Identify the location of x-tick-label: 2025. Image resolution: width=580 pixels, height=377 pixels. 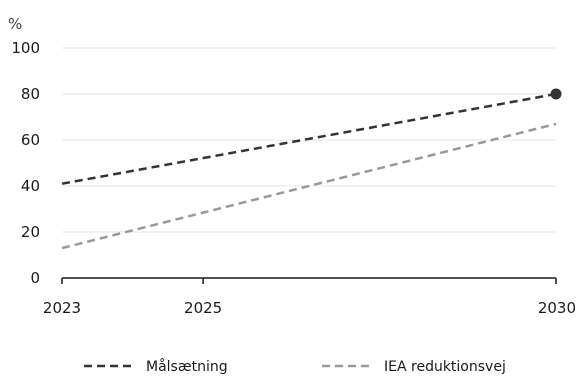
(203, 308).